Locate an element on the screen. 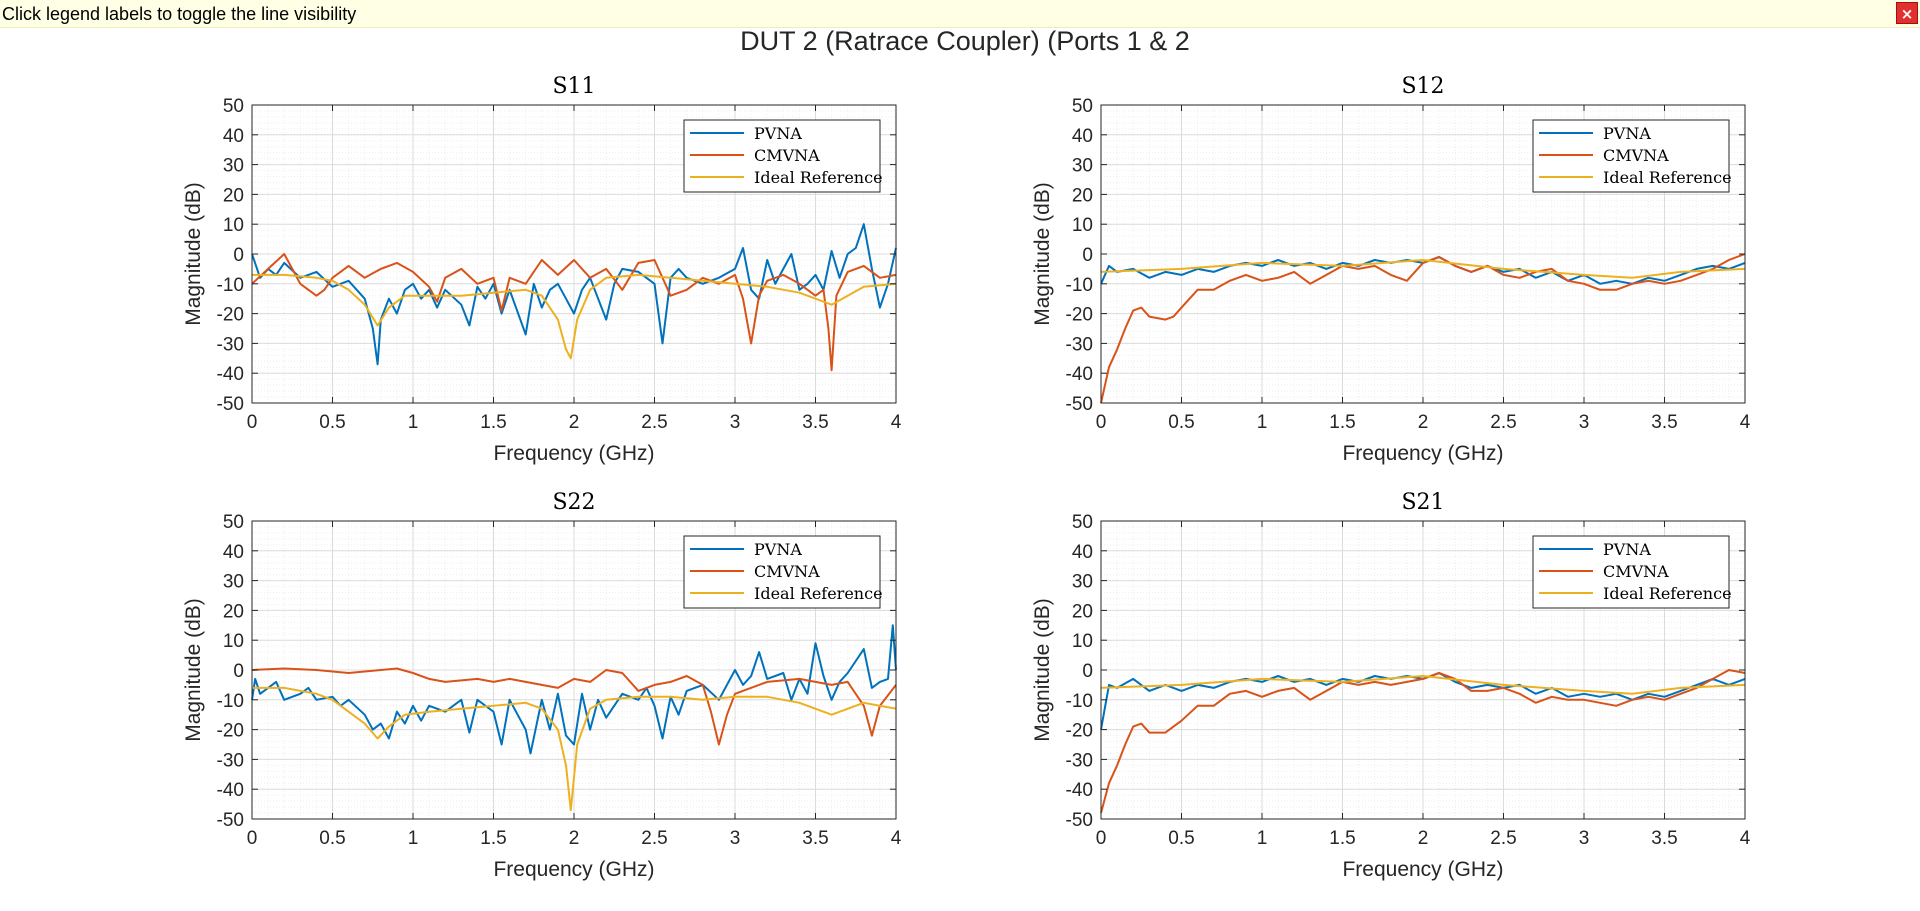 The width and height of the screenshot is (1920, 911). series-line-pvna is located at coordinates (574, 294).